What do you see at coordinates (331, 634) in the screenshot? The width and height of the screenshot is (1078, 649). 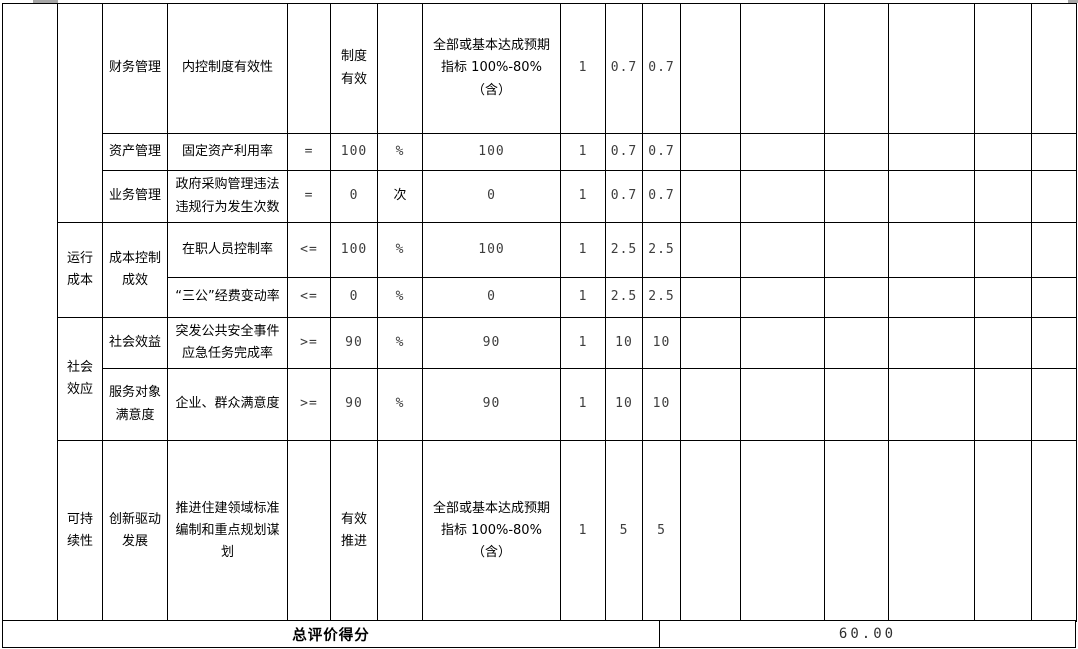 I see `total-score-label: 总评价得分` at bounding box center [331, 634].